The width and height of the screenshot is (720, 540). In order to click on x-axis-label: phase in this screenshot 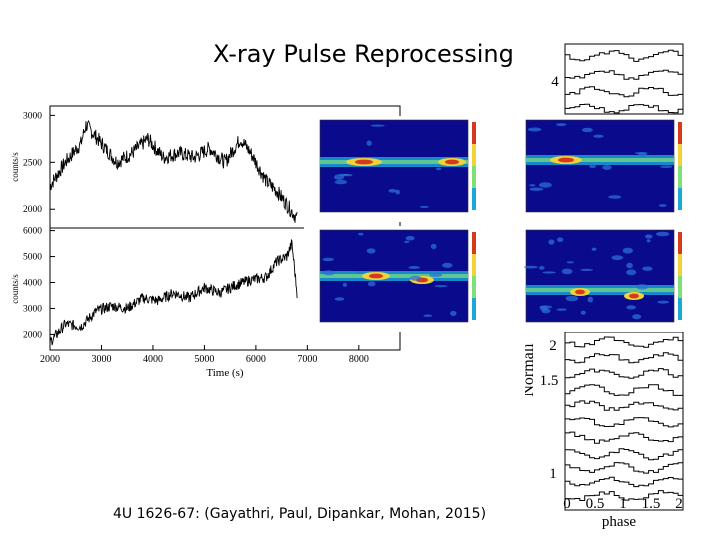, I will do `click(619, 522)`.